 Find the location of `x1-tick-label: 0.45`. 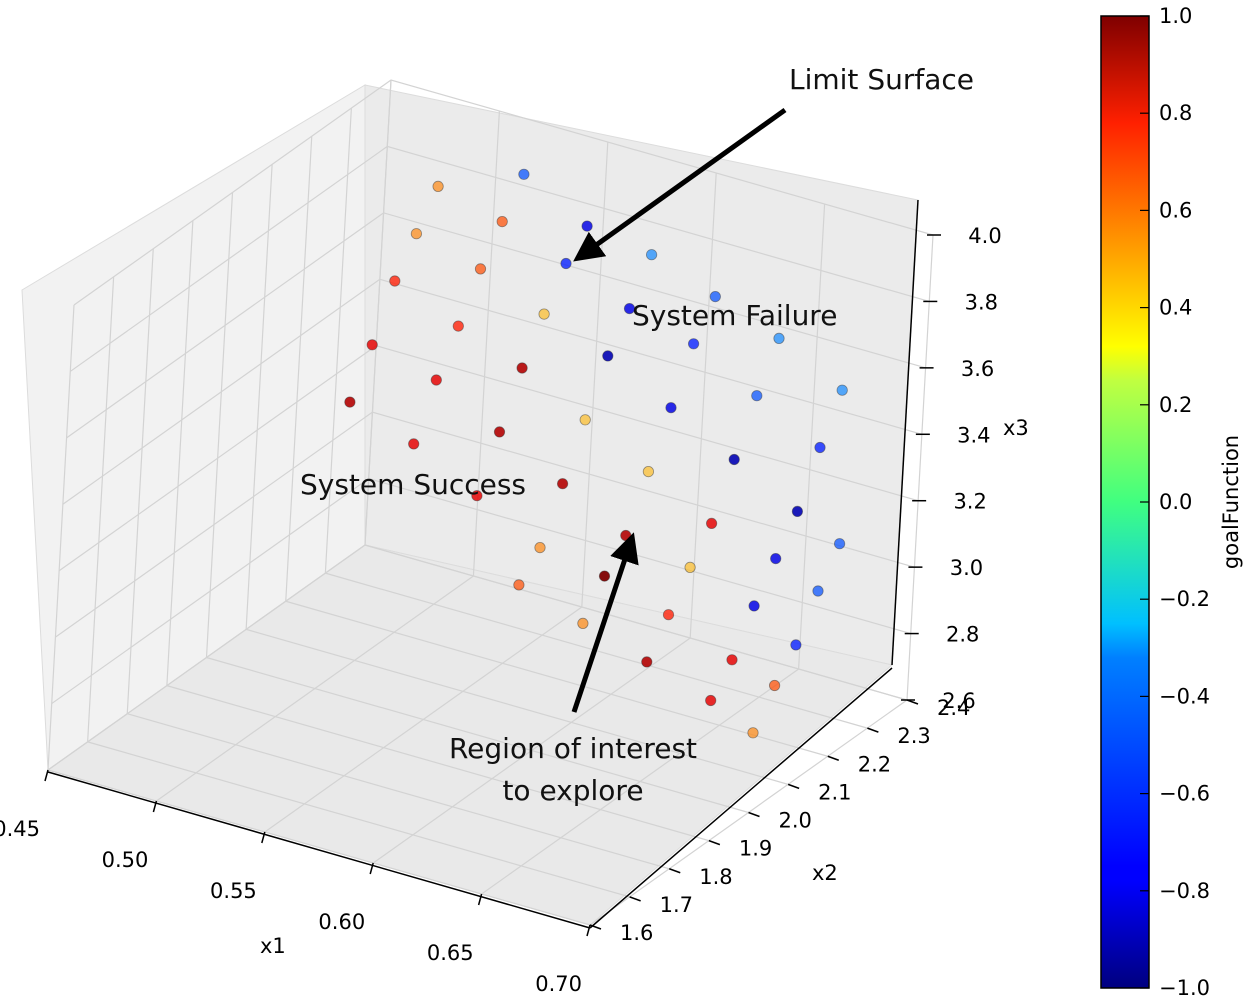

x1-tick-label: 0.45 is located at coordinates (20, 829).